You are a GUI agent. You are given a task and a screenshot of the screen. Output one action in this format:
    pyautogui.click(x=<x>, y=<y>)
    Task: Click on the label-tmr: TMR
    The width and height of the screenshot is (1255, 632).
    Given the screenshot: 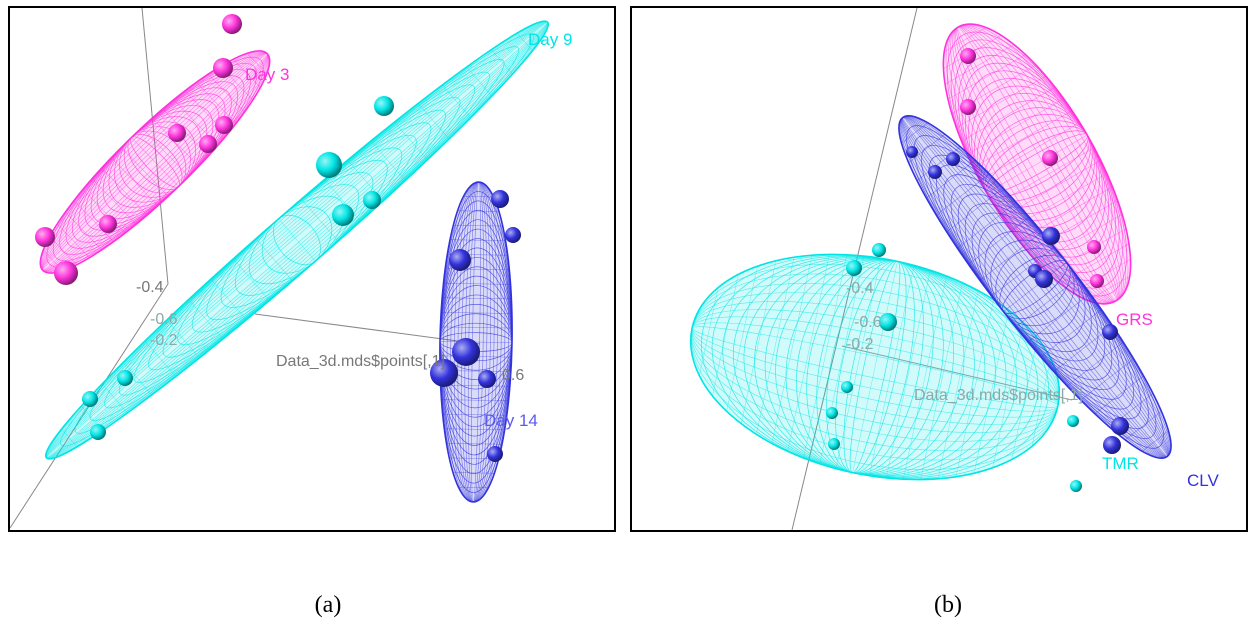 What is the action you would take?
    pyautogui.click(x=1120, y=463)
    